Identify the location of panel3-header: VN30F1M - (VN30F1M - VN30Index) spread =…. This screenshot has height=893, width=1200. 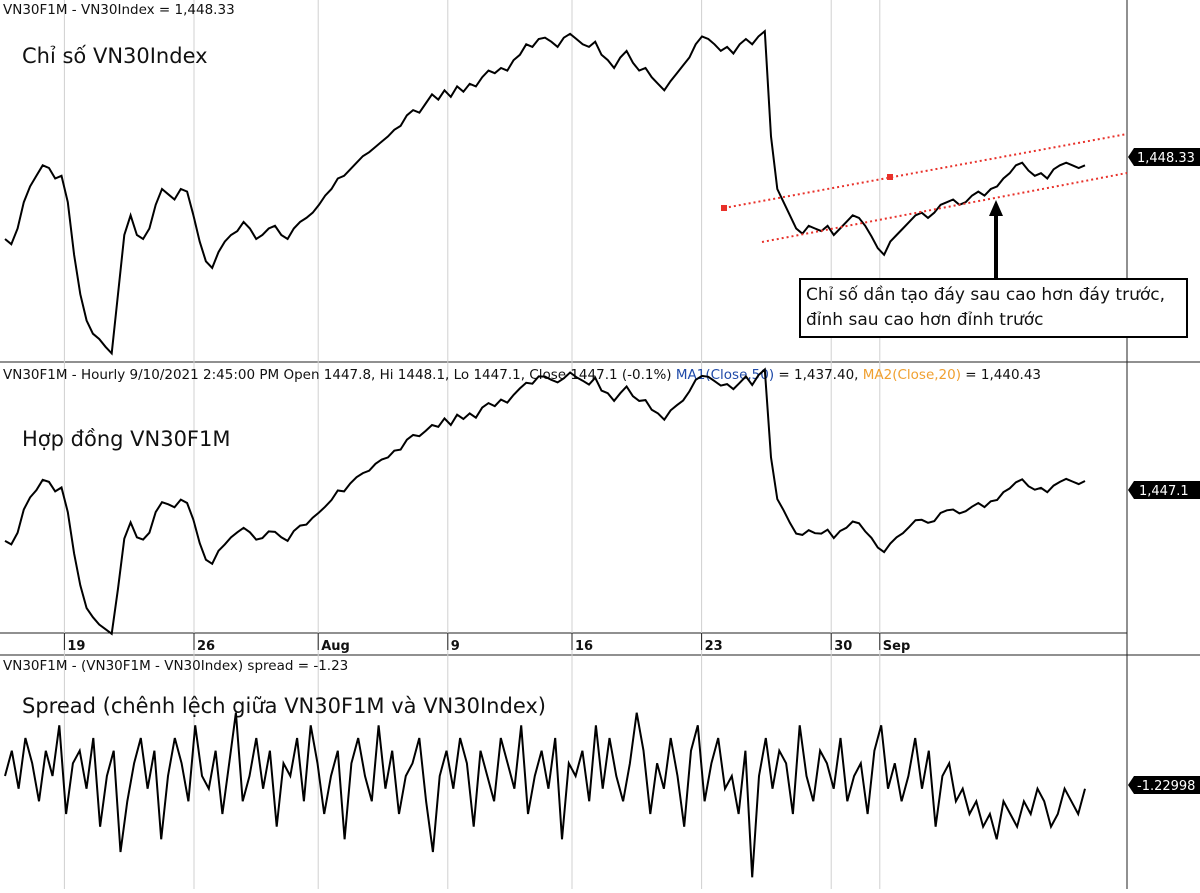
(175, 666).